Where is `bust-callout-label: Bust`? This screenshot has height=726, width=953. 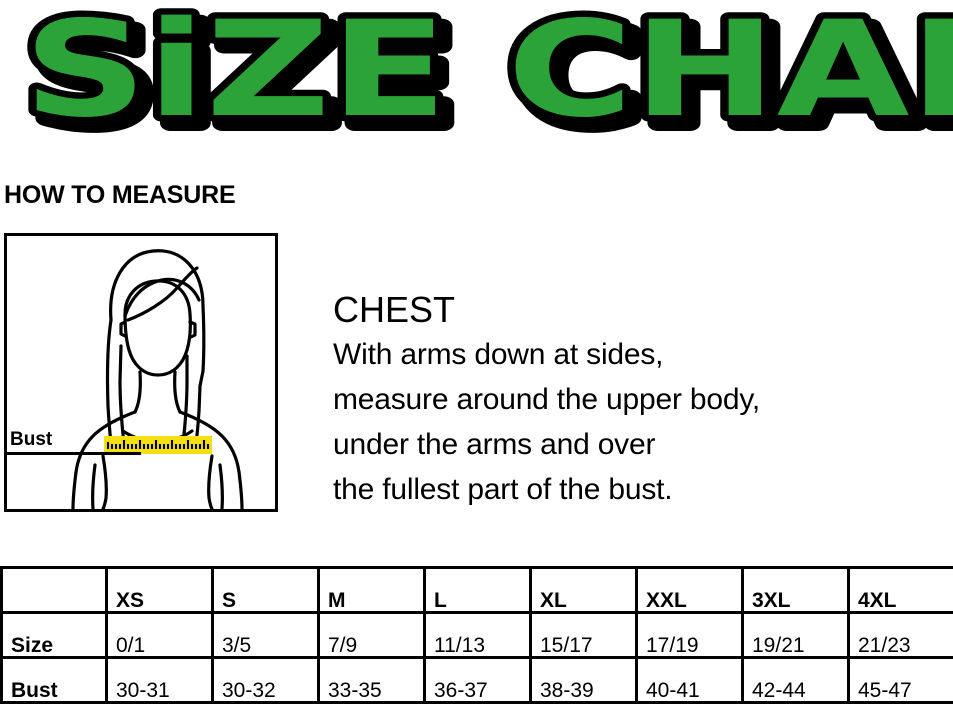 bust-callout-label: Bust is located at coordinates (31, 439).